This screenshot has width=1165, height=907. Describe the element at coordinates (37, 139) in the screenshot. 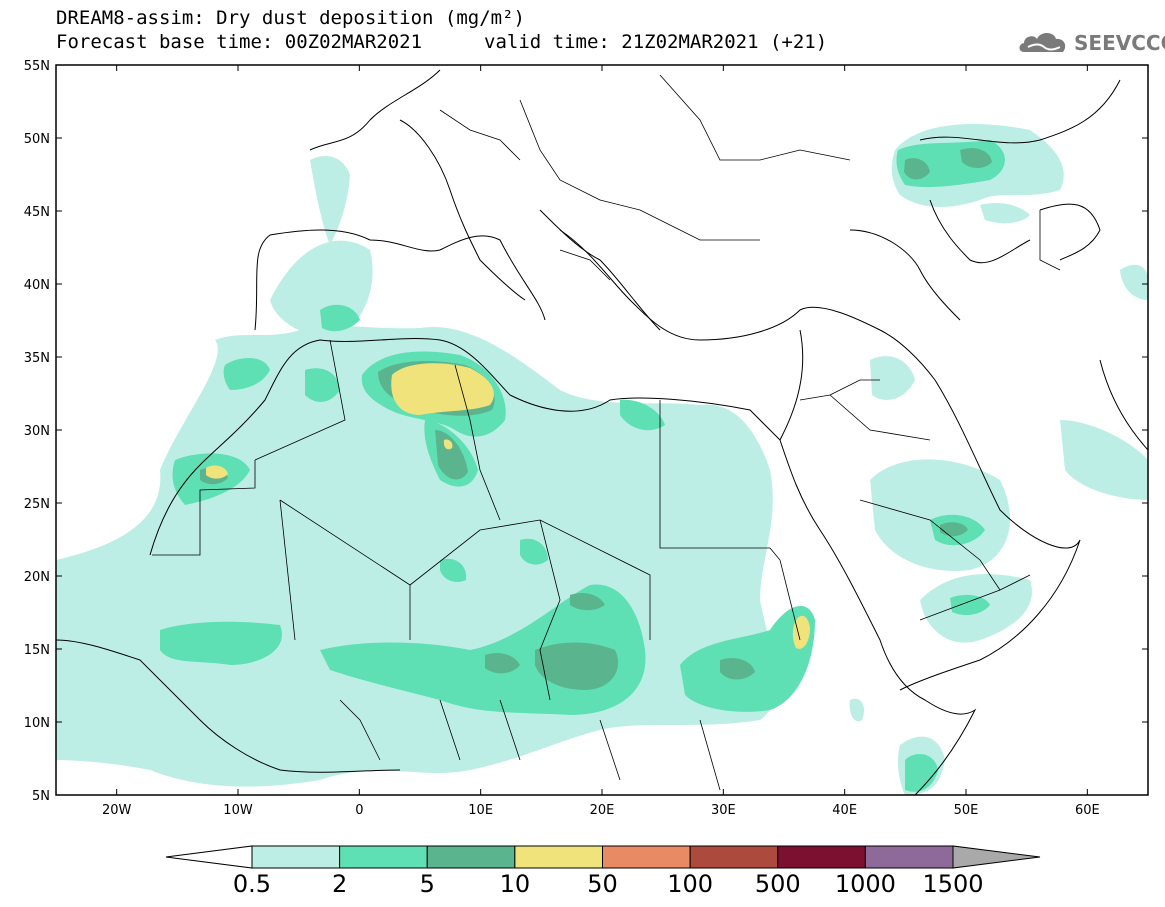

I see `lat-tick-label: 50N` at that location.